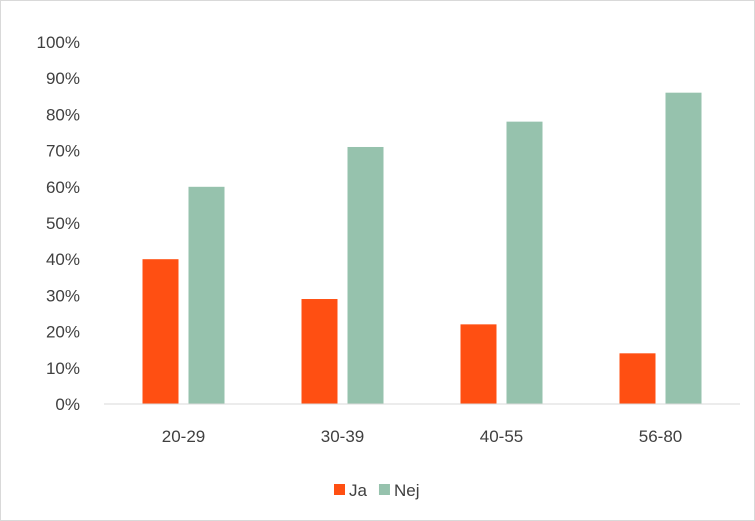  I want to click on y-axis-tick-labels: 0% 10% 20% 30% 40% 50% 60% 70% 80% 90% 100%, so click(58, 223).